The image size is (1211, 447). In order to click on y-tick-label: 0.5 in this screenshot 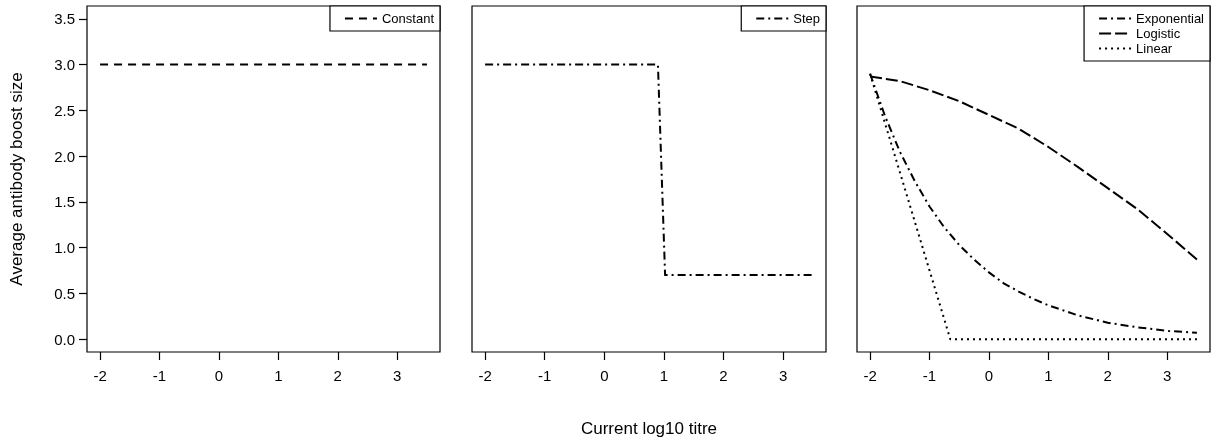, I will do `click(64, 293)`.